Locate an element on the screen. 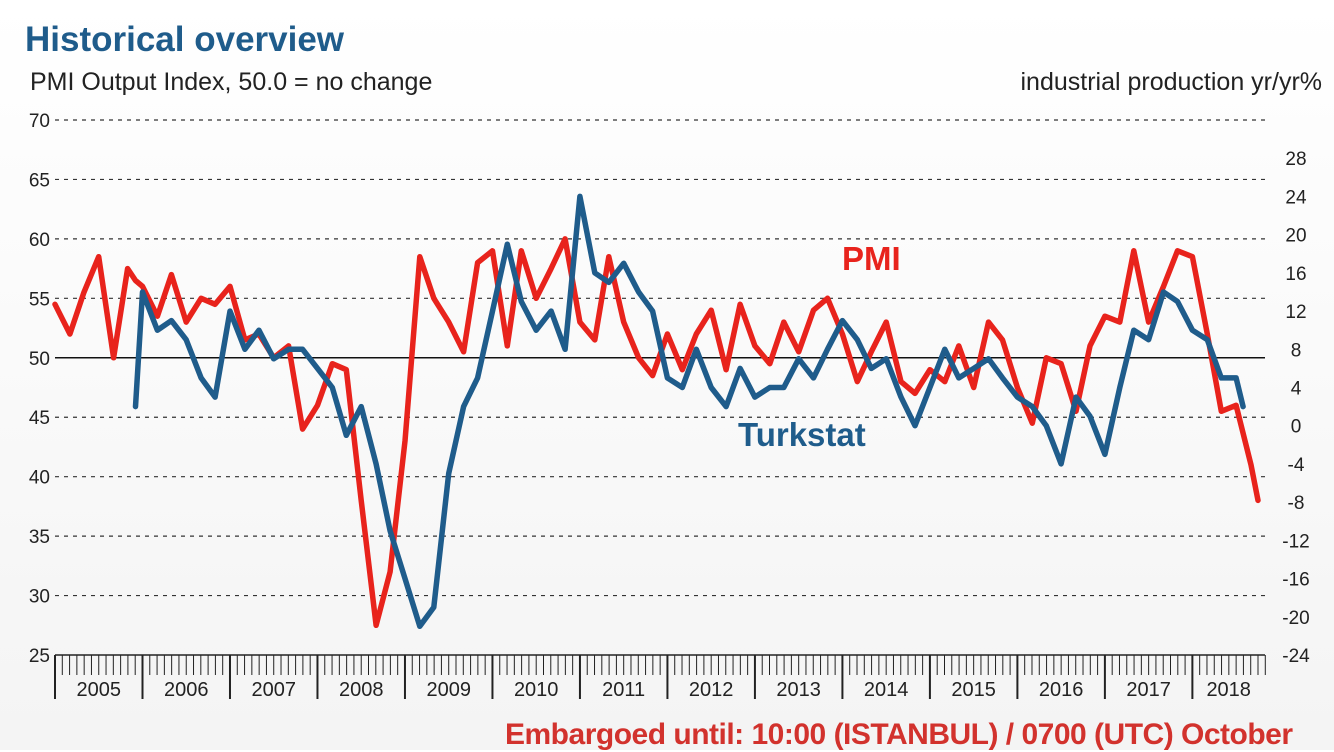 Image resolution: width=1334 pixels, height=752 pixels. right-tick-label: 20 is located at coordinates (1295, 236).